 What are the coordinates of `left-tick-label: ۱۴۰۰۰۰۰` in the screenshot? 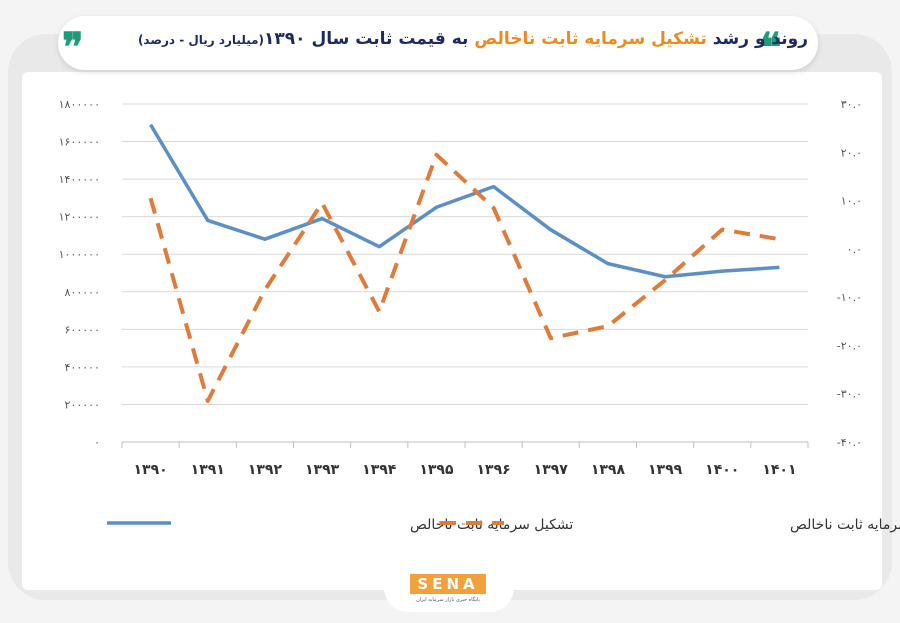 It's located at (79, 179).